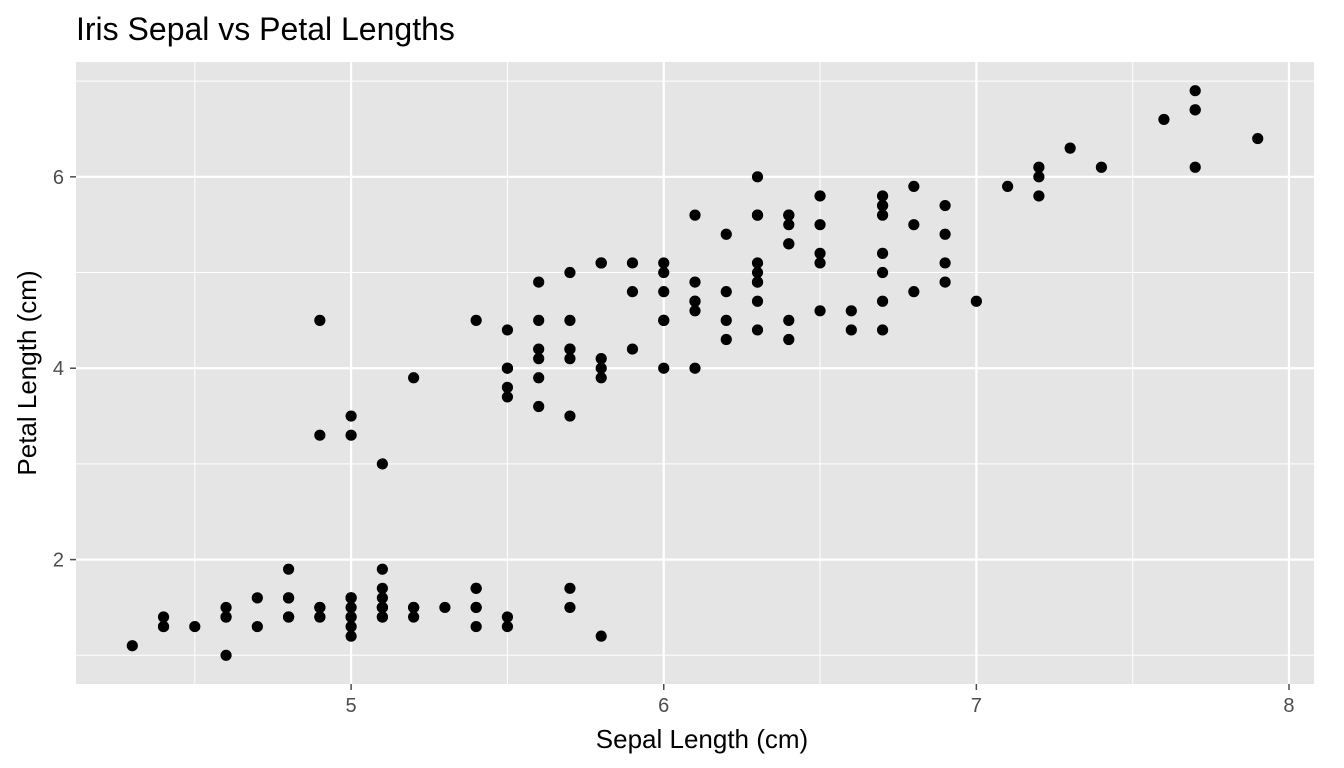 This screenshot has height=768, width=1344. I want to click on x-tick-label: 7, so click(976, 706).